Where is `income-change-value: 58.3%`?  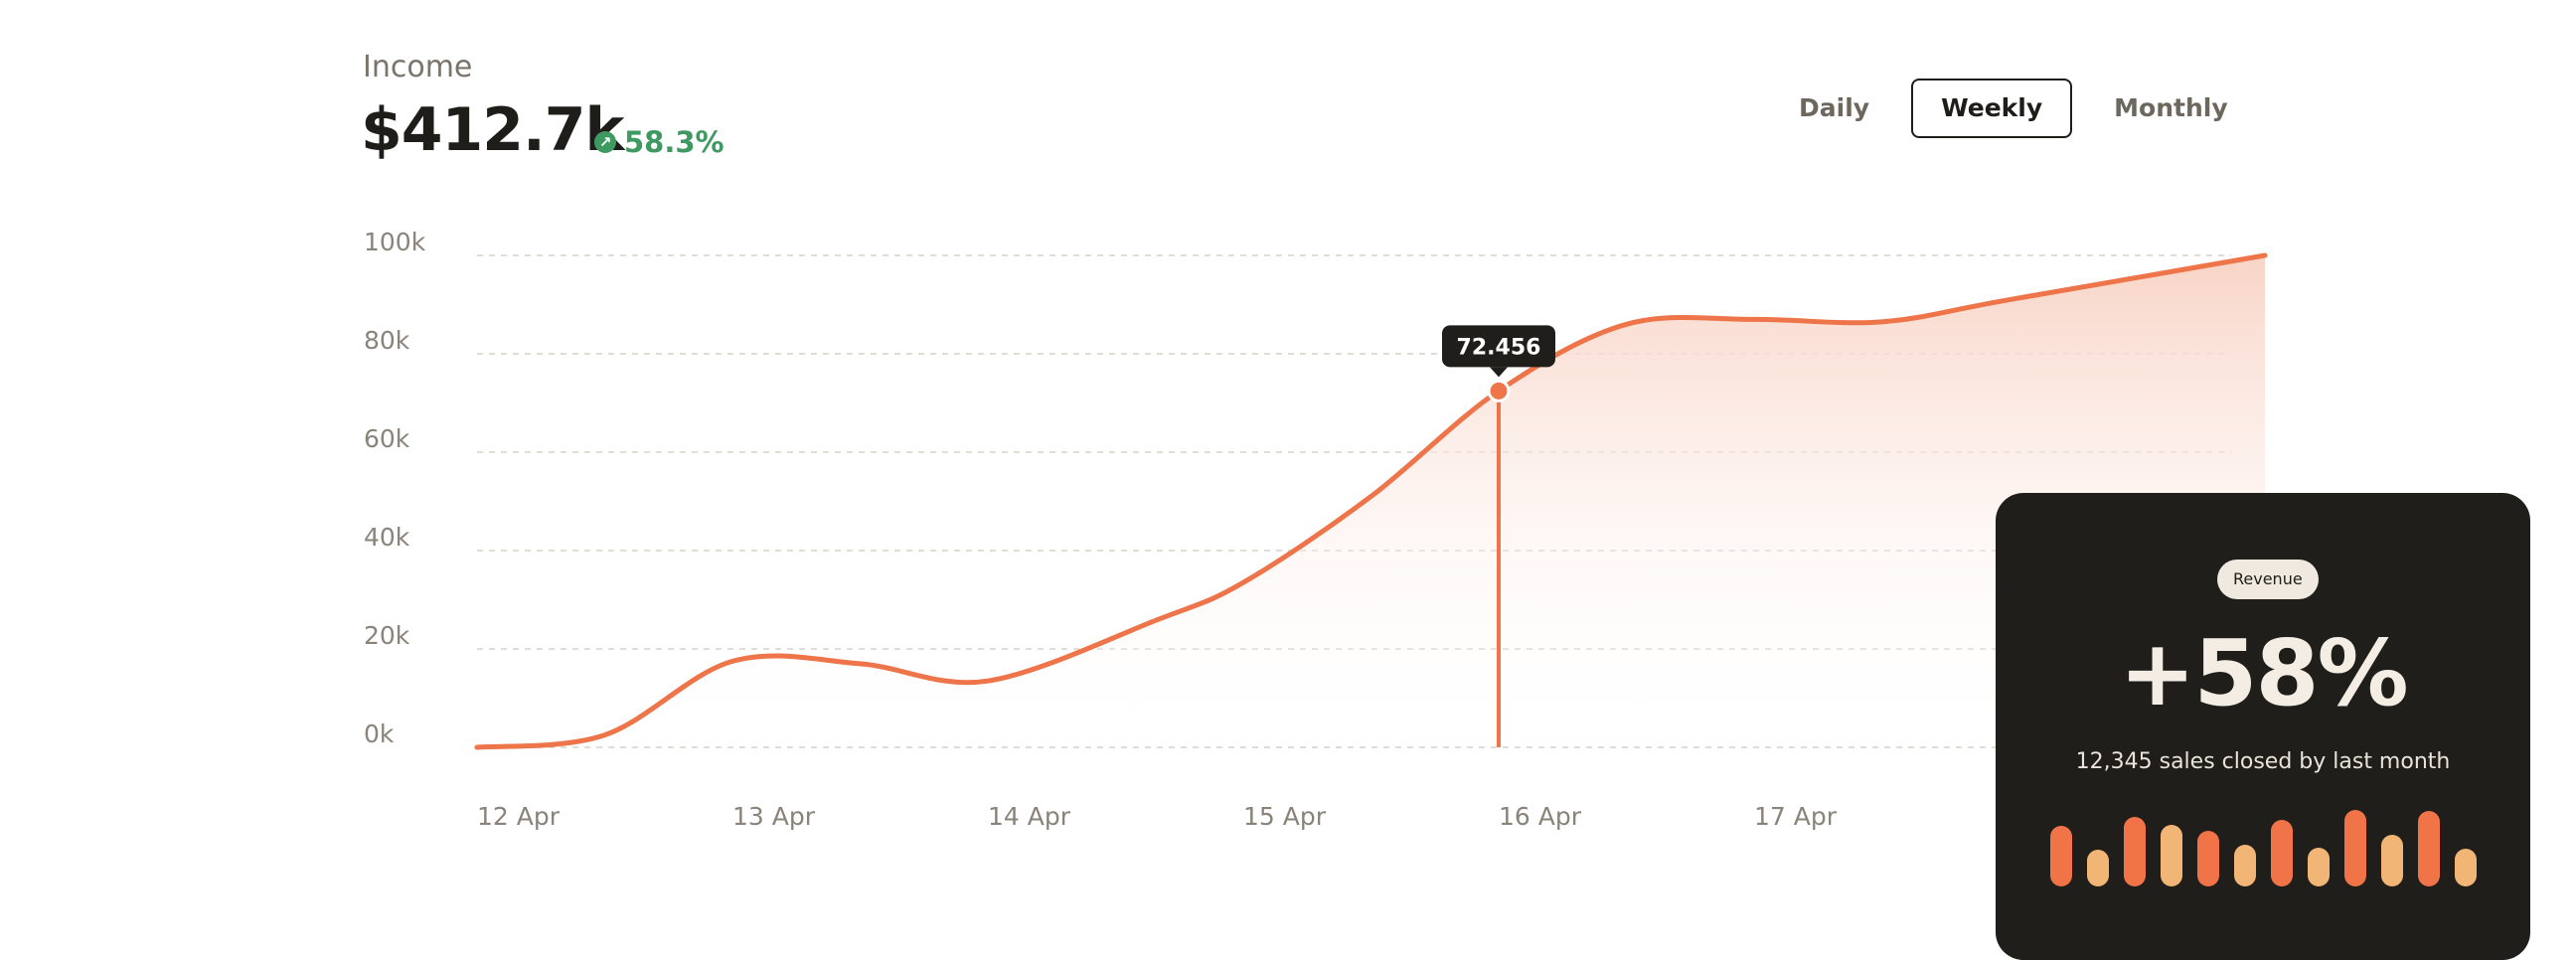
income-change-value: 58.3% is located at coordinates (674, 142).